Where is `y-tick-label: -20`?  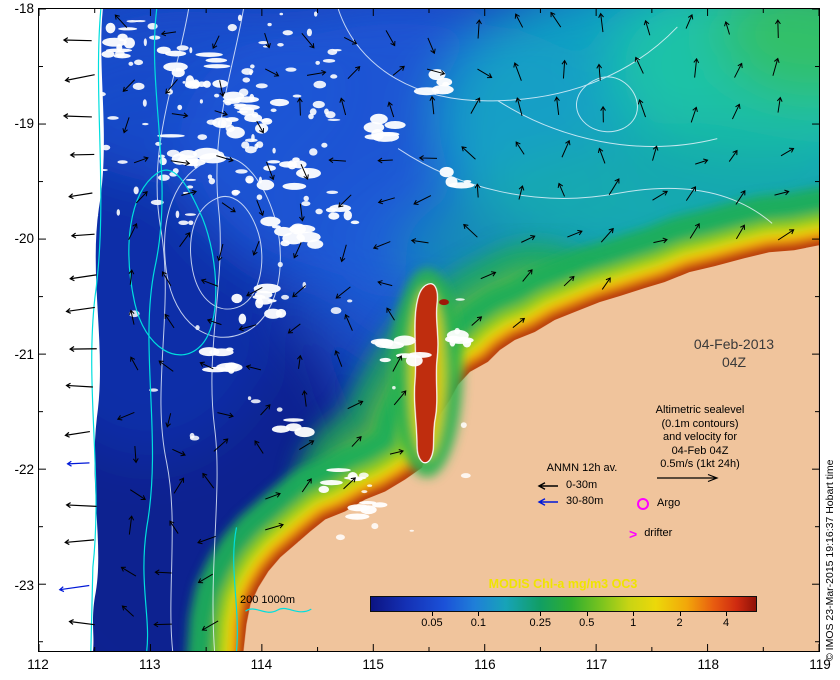
y-tick-label: -20 is located at coordinates (24, 239).